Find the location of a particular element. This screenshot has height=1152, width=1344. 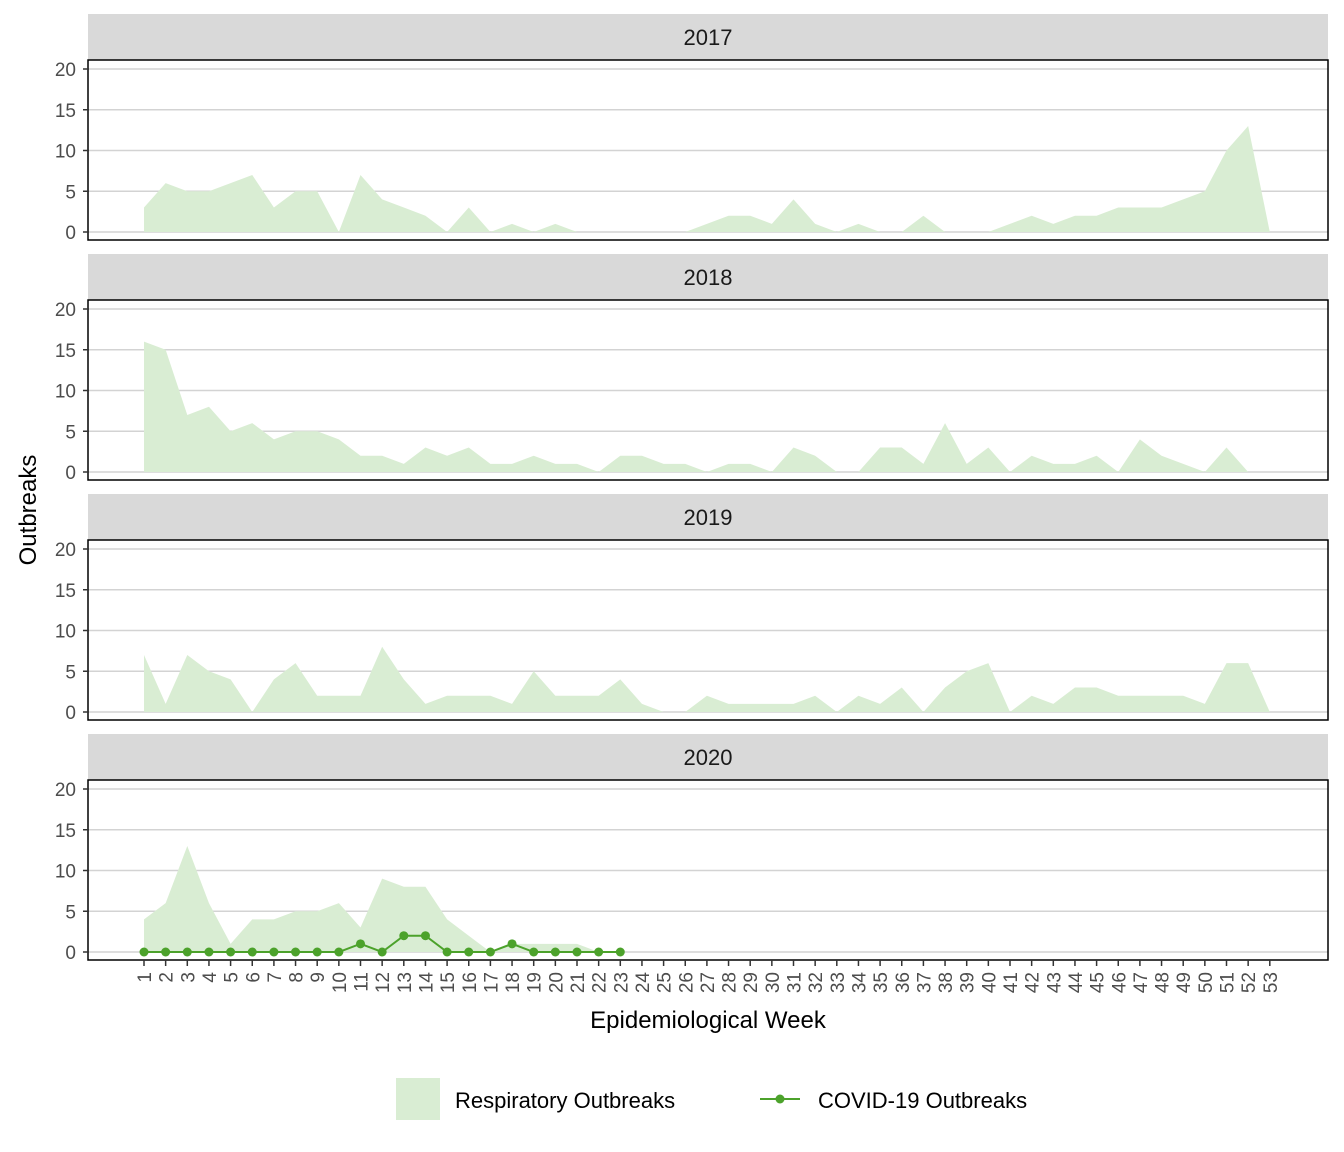

covid-point-week15 is located at coordinates (447, 952).